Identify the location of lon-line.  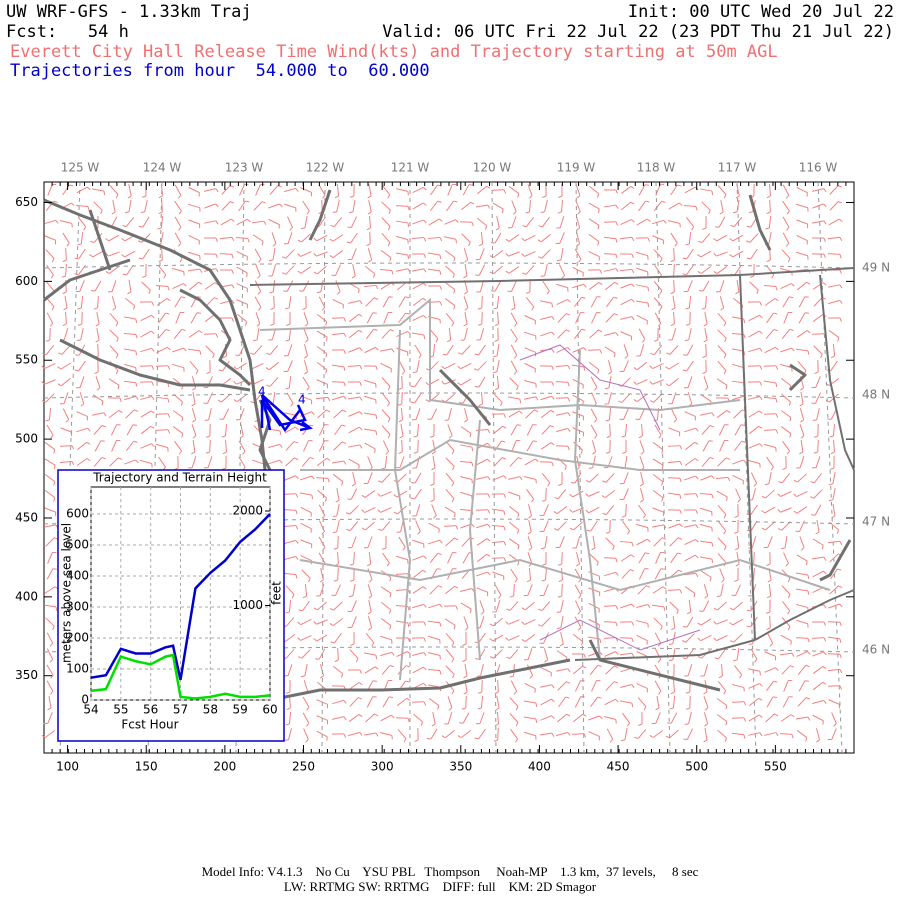
(323, 467).